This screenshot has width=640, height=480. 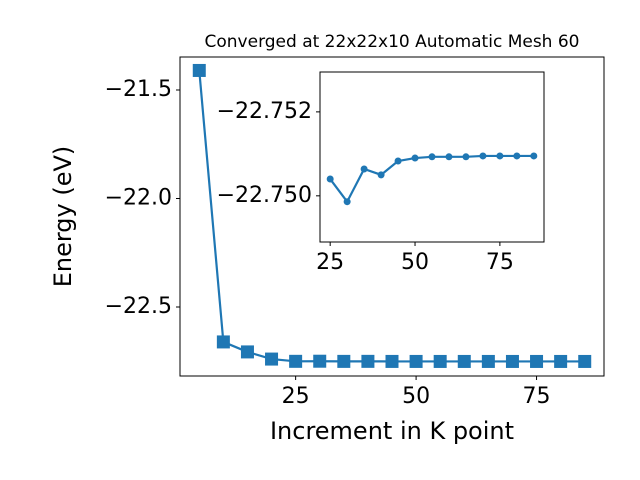 What do you see at coordinates (392, 431) in the screenshot?
I see `x-axis-label: Increment in K point` at bounding box center [392, 431].